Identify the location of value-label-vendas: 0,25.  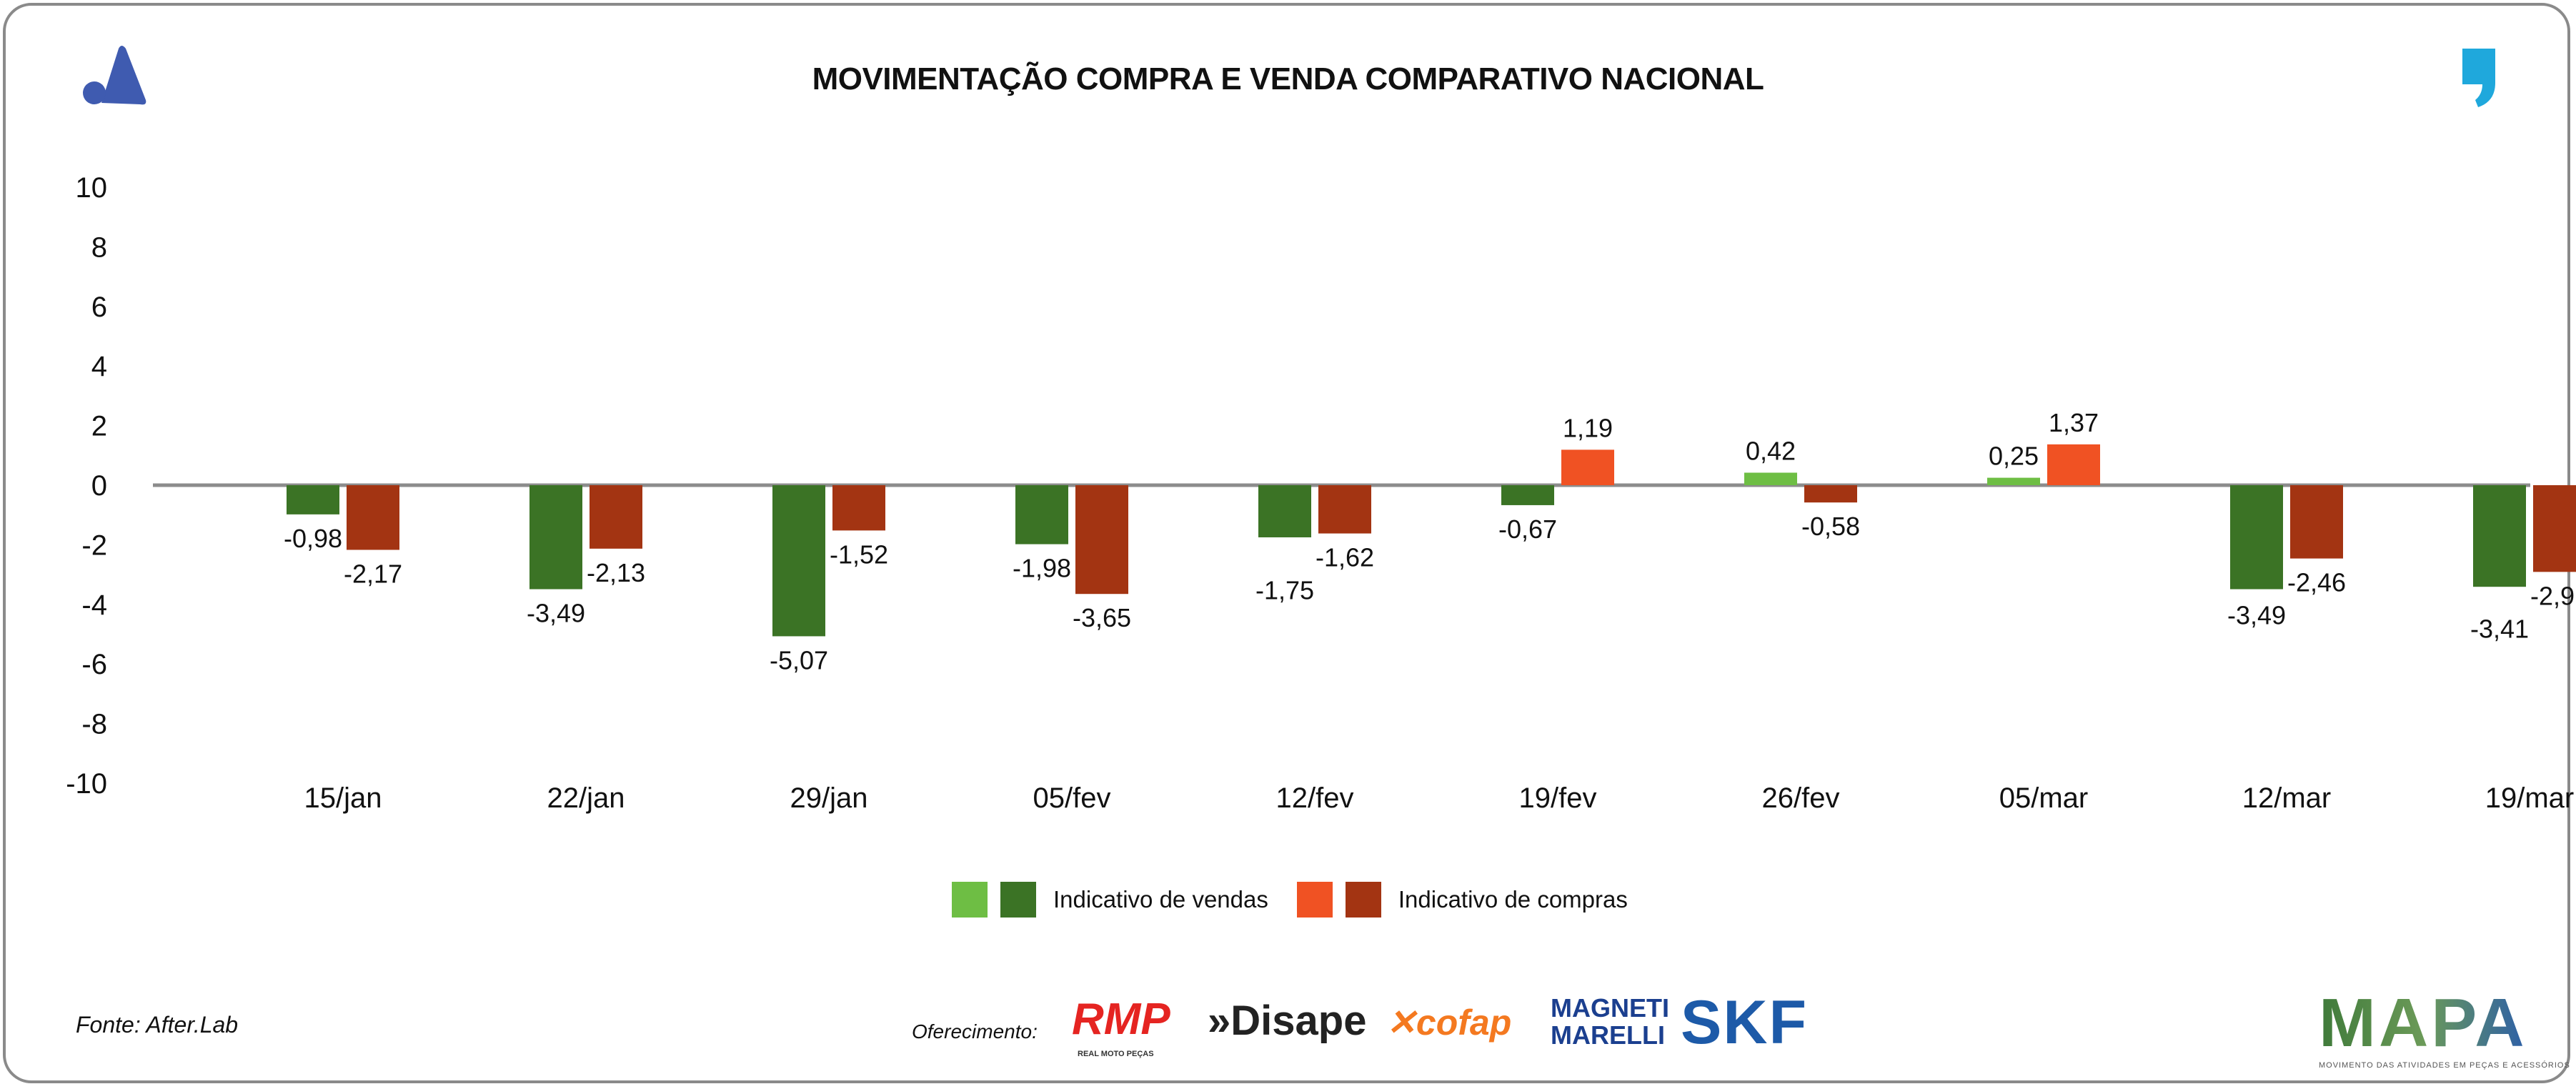
(2014, 456).